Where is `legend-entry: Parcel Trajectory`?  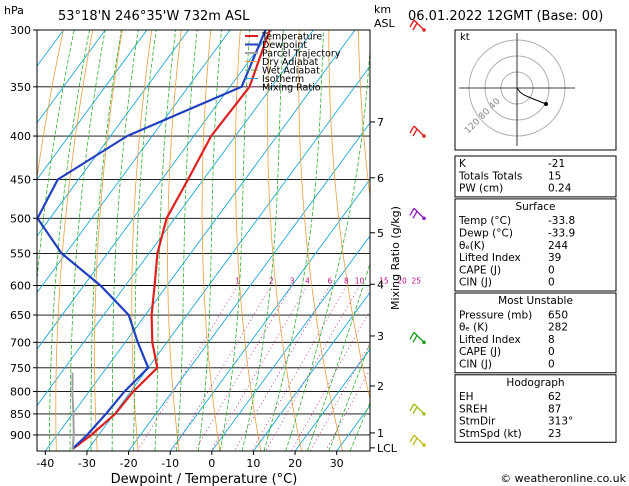
legend-entry: Parcel Trajectory is located at coordinates (301, 54).